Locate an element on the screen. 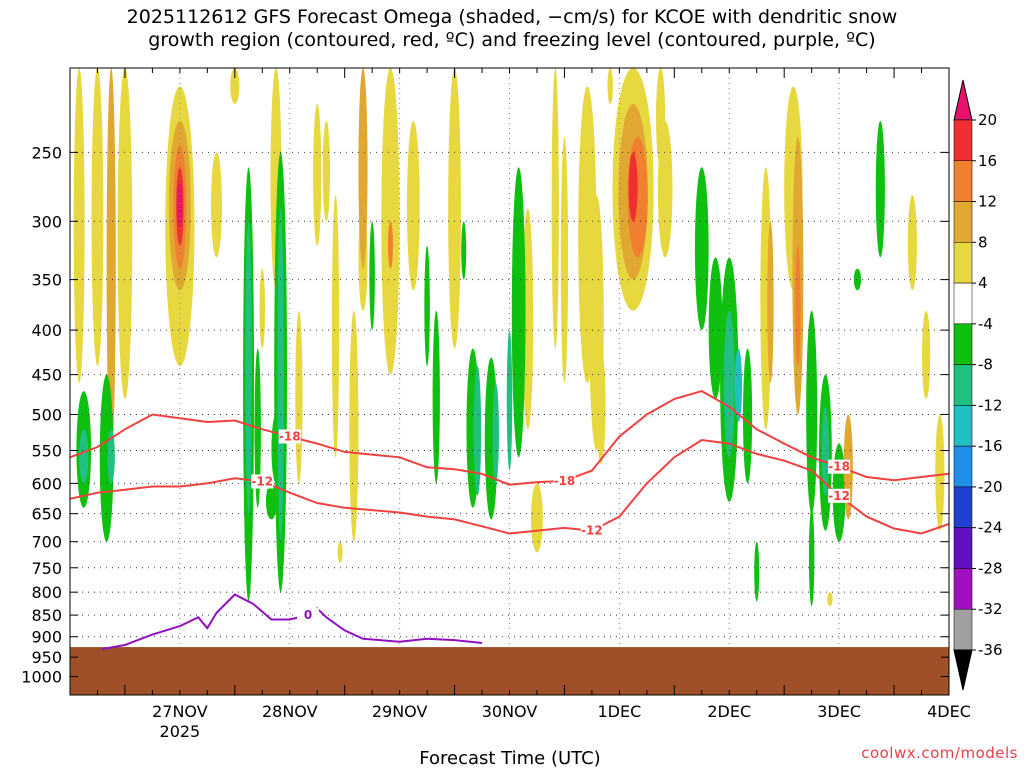 Image resolution: width=1024 pixels, height=768 pixels. x-tick-label: 27NOV is located at coordinates (180, 711).